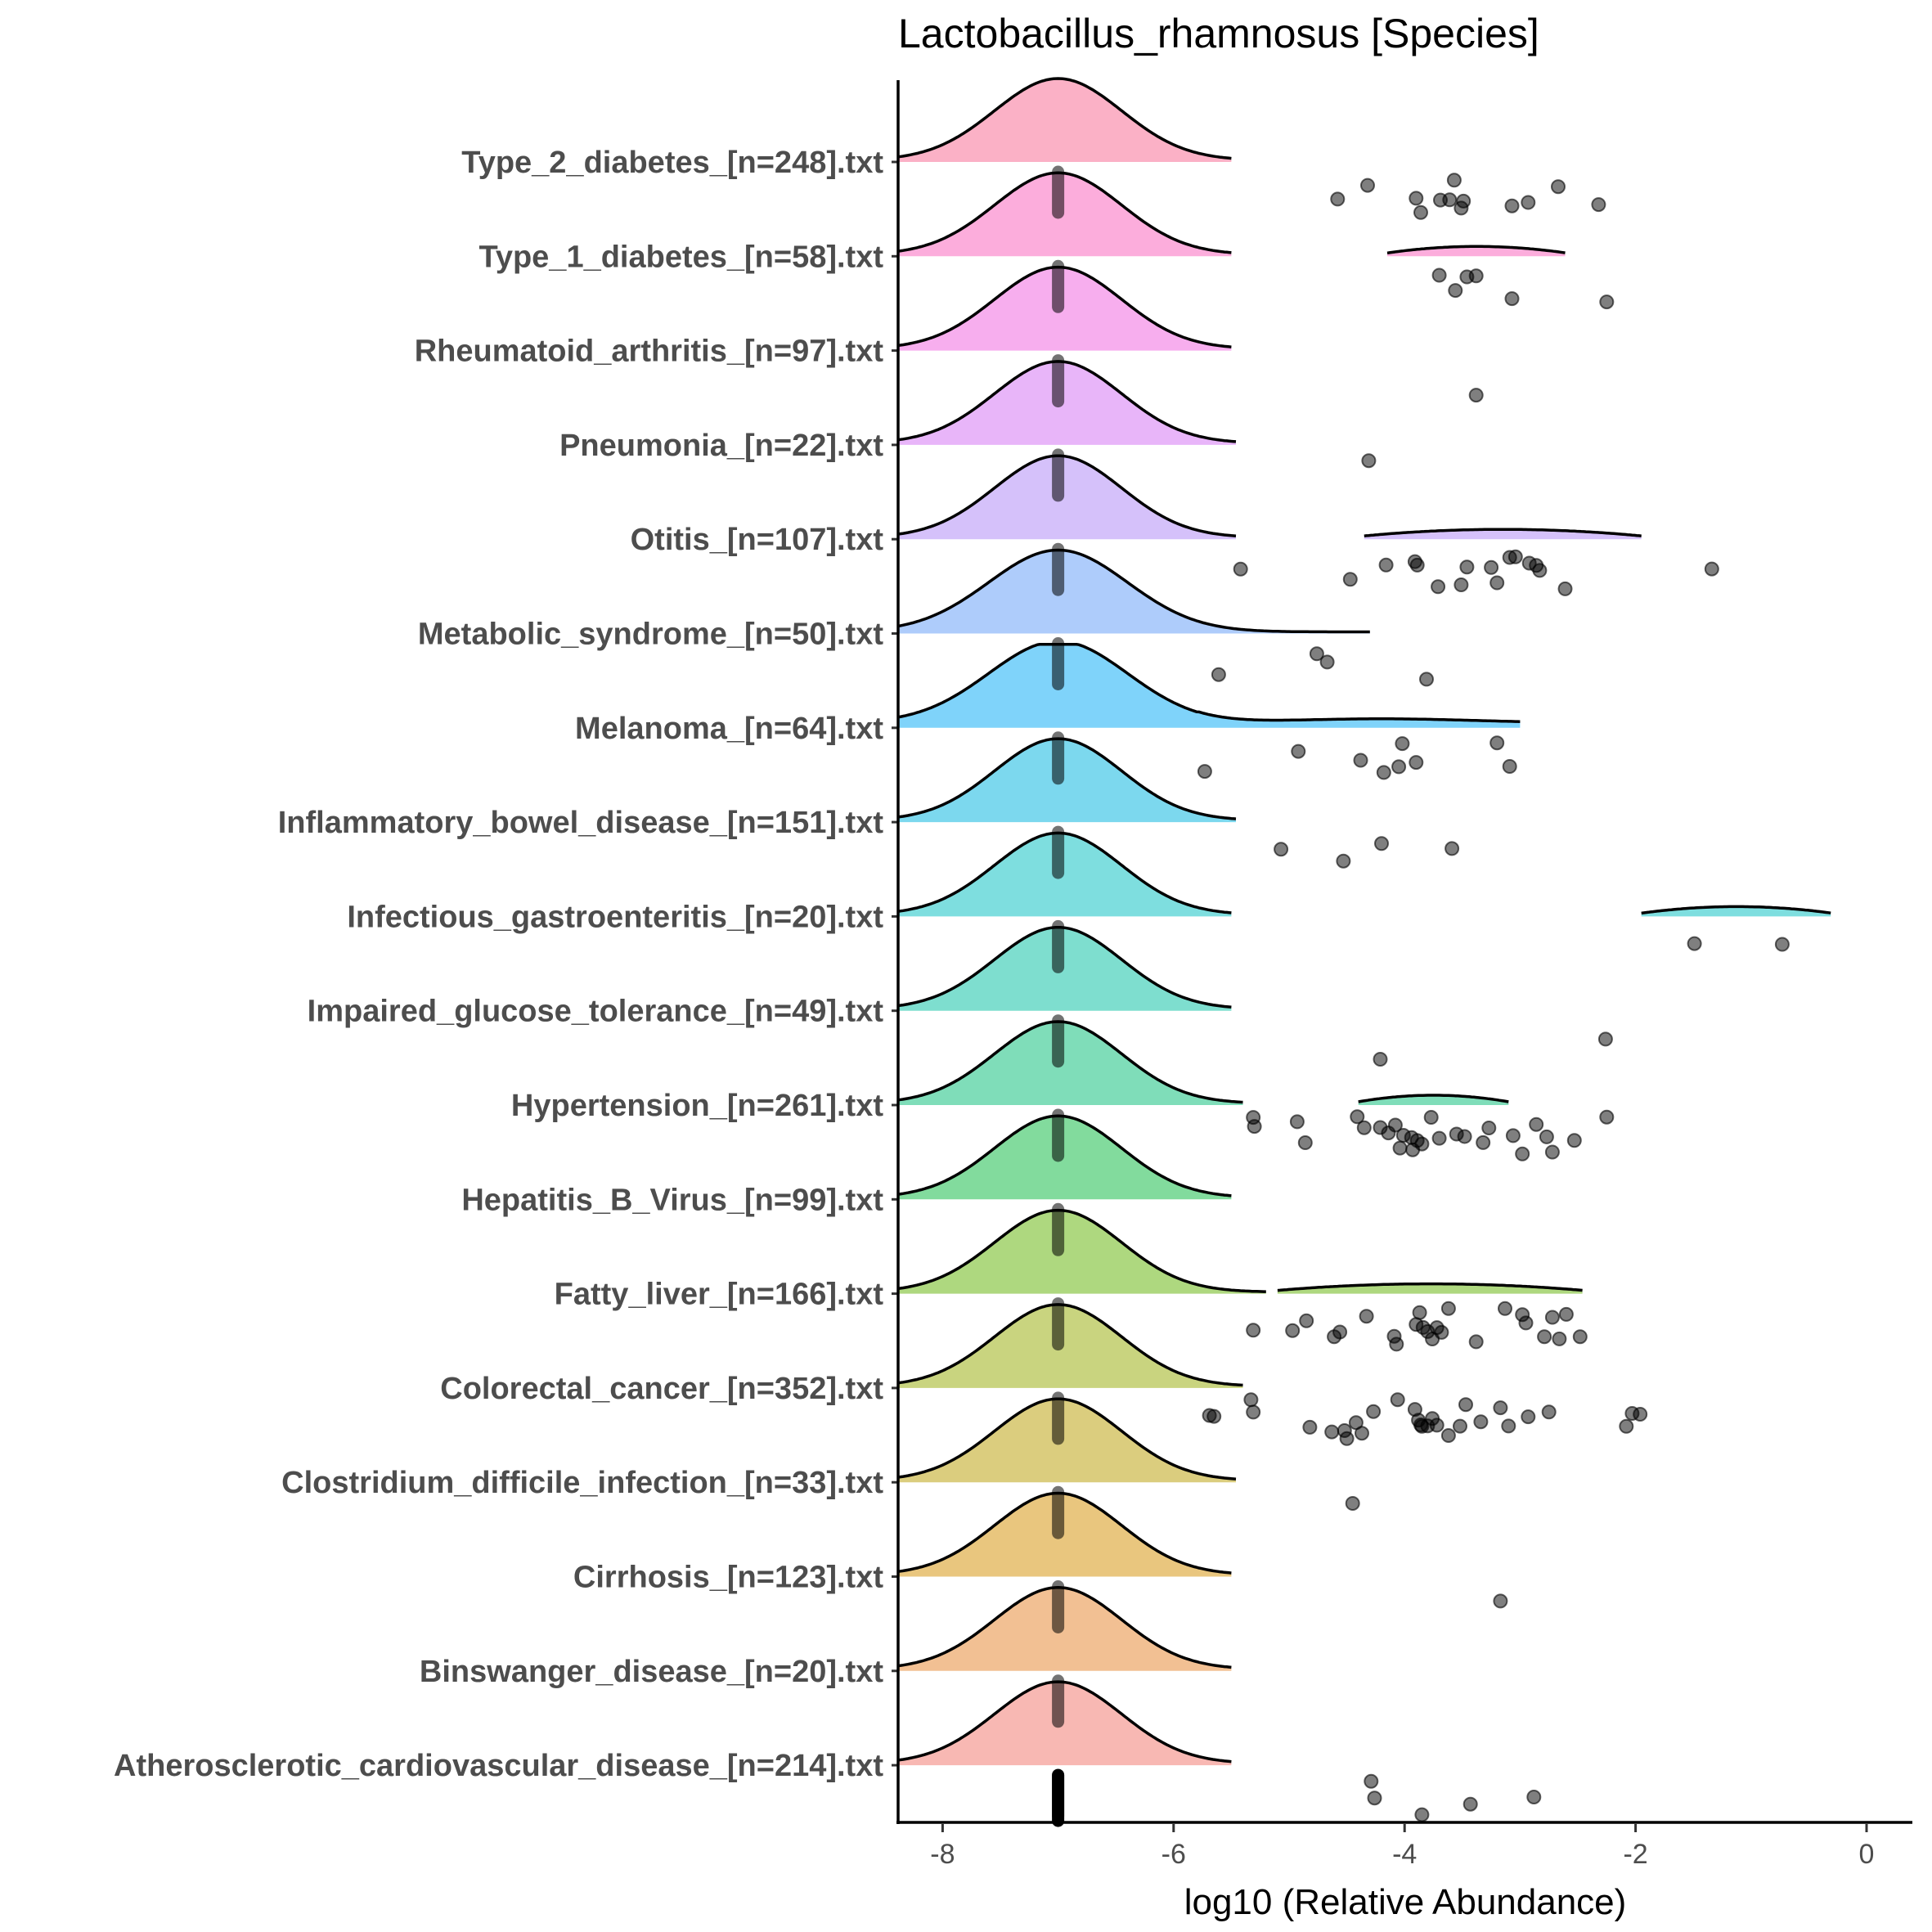 The height and width of the screenshot is (1932, 1932). What do you see at coordinates (581, 823) in the screenshot?
I see `y-tick-label: Inflammatory_bowel_disease_[n=151].txt` at bounding box center [581, 823].